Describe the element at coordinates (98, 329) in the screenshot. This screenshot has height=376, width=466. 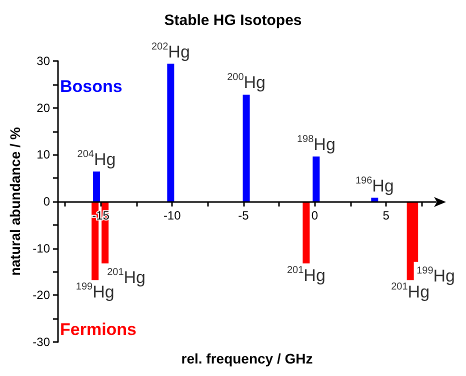
I see `text: Fermions` at that location.